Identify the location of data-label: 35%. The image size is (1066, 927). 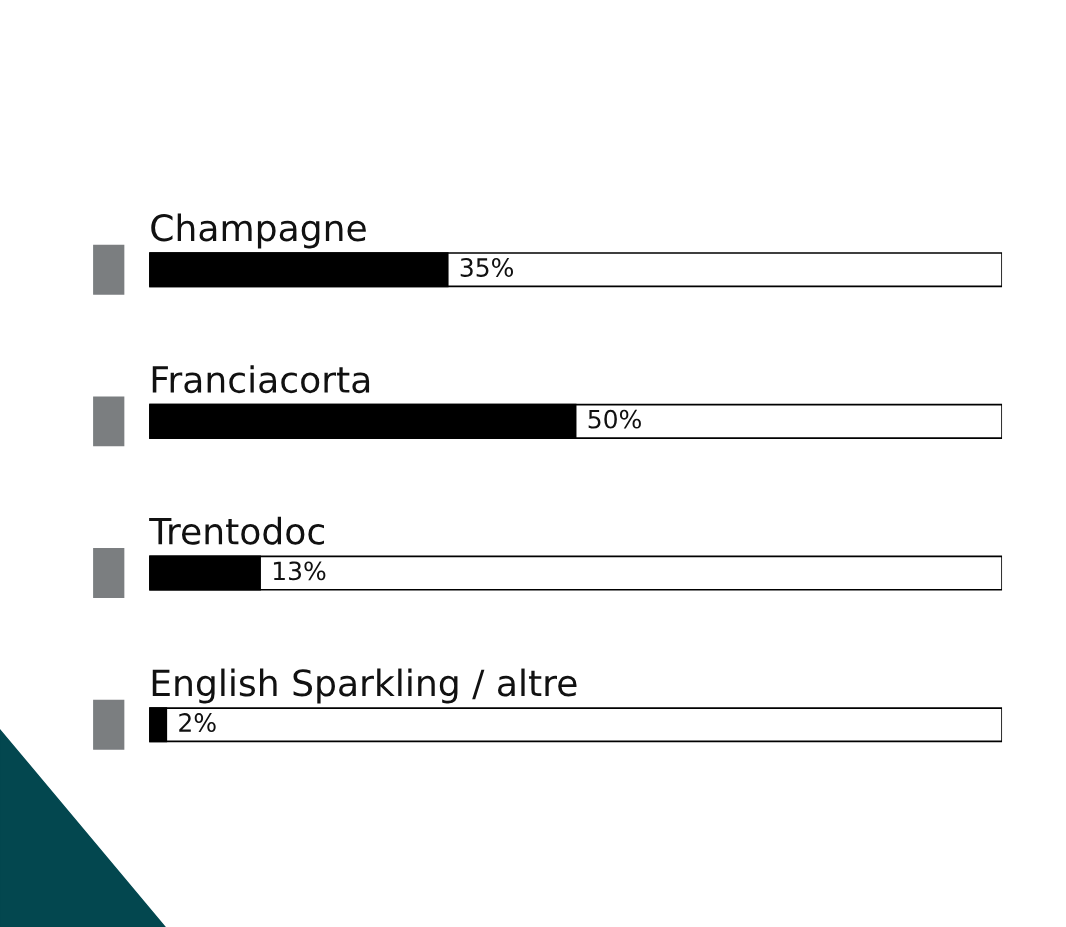
(487, 267).